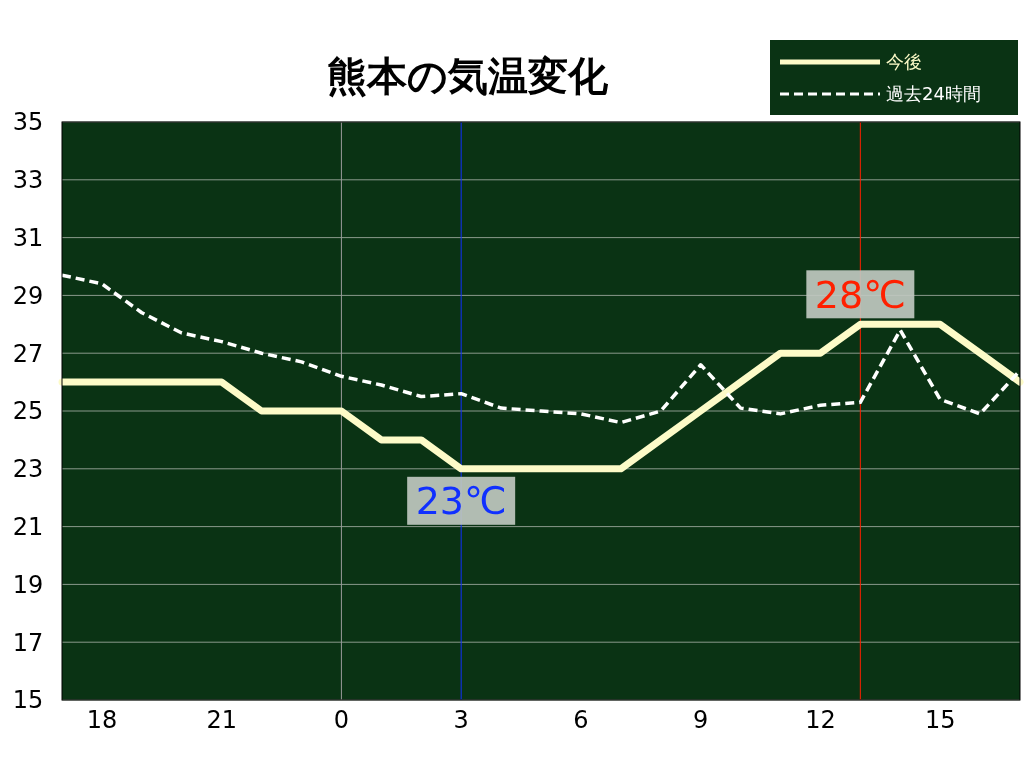  I want to click on y-tick-label: 17, so click(28, 642).